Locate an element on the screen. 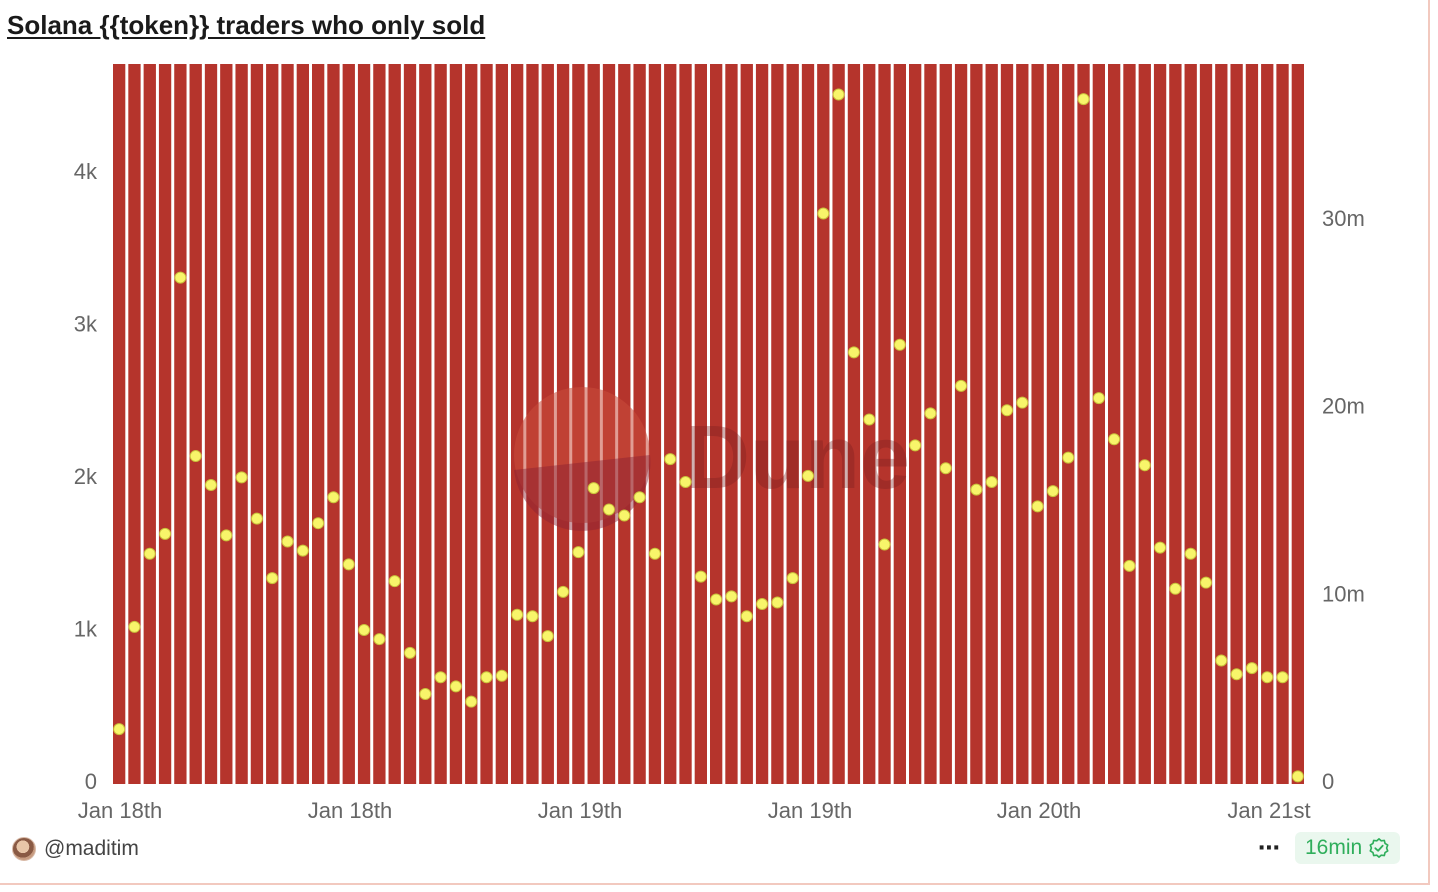 The height and width of the screenshot is (892, 1438). author: @maditim is located at coordinates (75, 849).